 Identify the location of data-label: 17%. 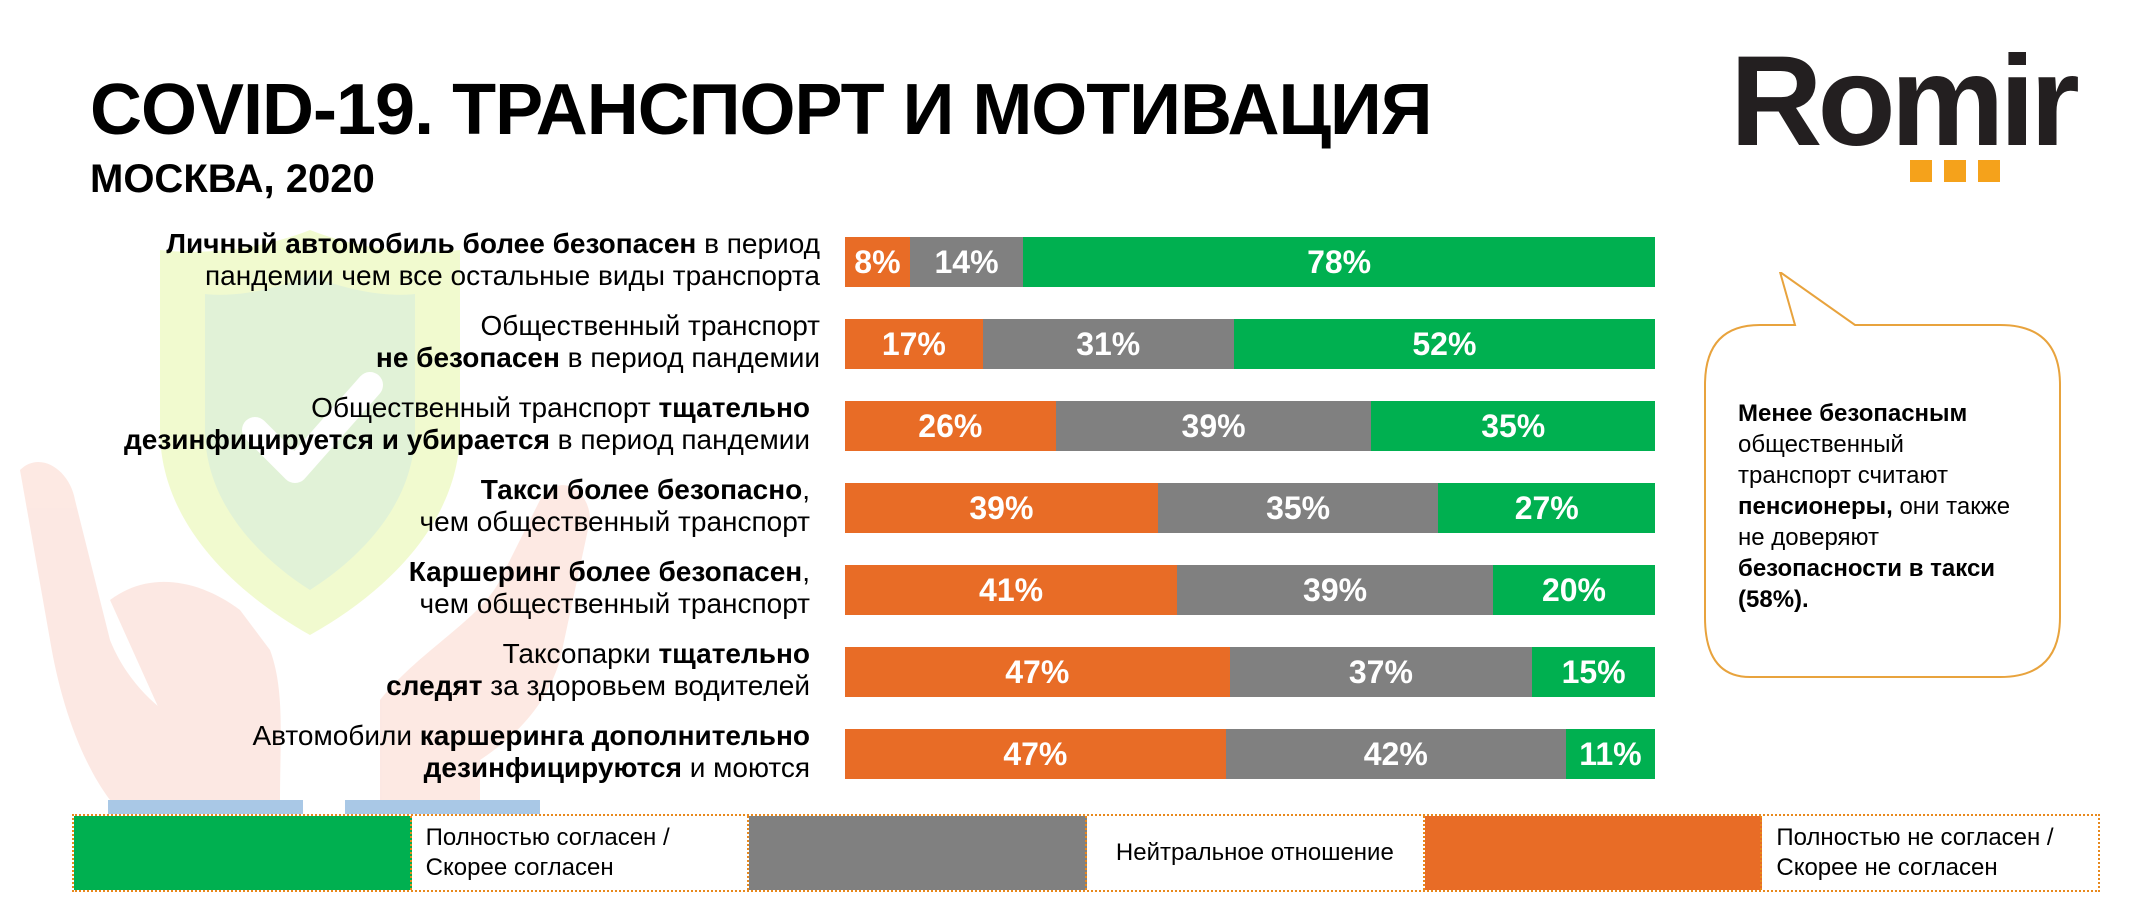
(913, 343).